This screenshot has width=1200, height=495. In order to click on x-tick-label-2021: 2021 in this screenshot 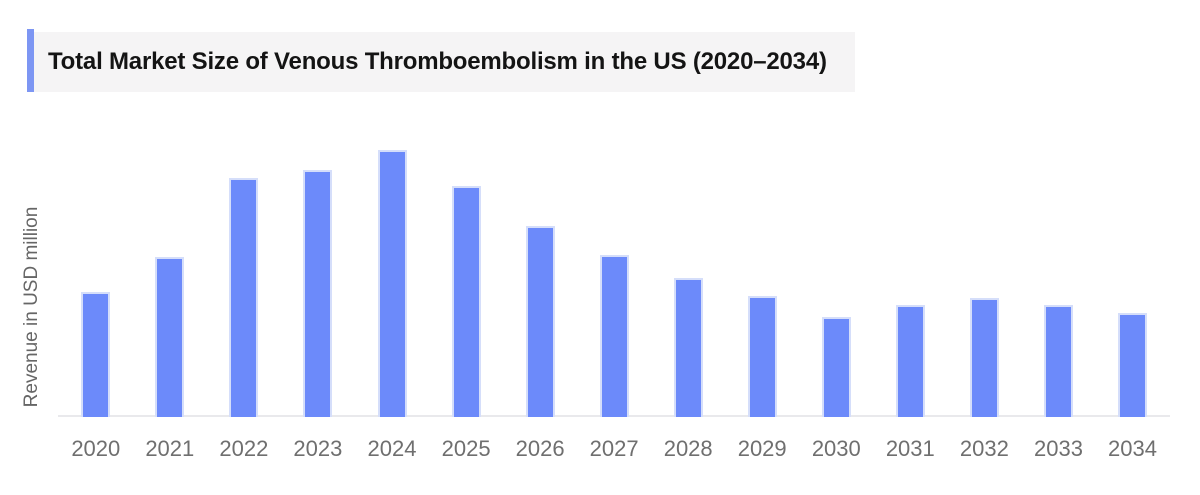, I will do `click(170, 448)`.